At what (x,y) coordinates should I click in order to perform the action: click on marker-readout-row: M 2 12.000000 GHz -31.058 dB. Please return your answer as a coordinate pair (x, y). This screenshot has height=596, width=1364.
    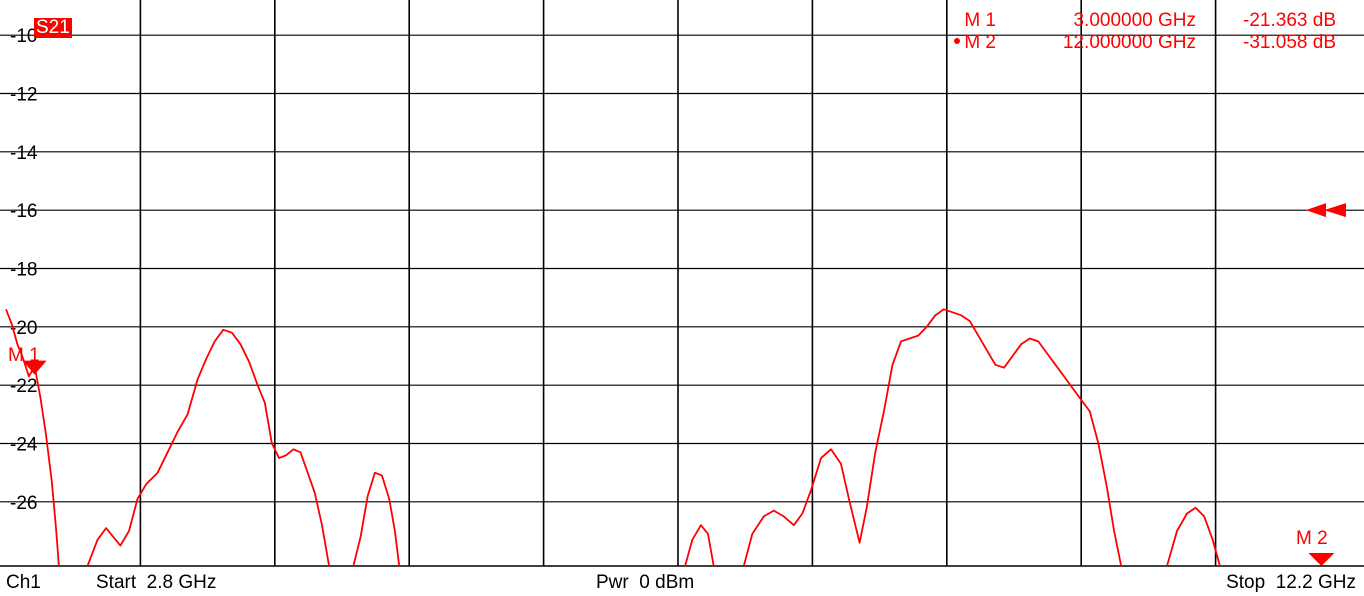
    Looking at the image, I should click on (1131, 43).